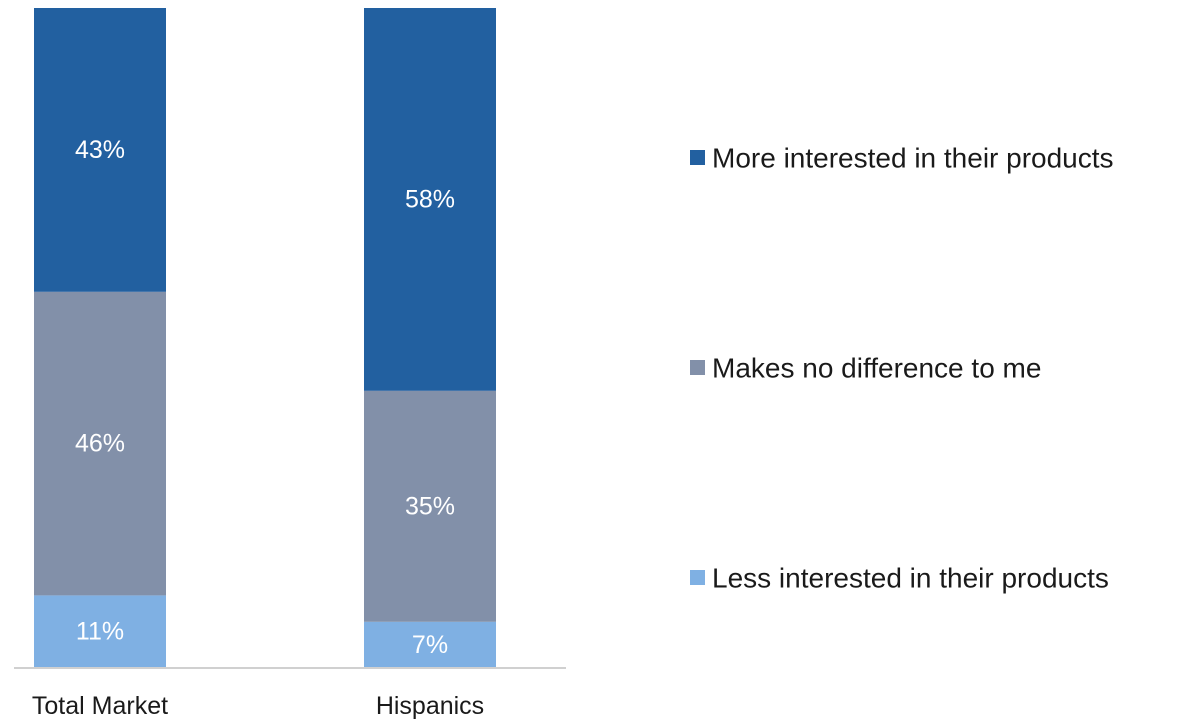  I want to click on bar-segment-total-market-more-interested-in-their-products, so click(100, 150).